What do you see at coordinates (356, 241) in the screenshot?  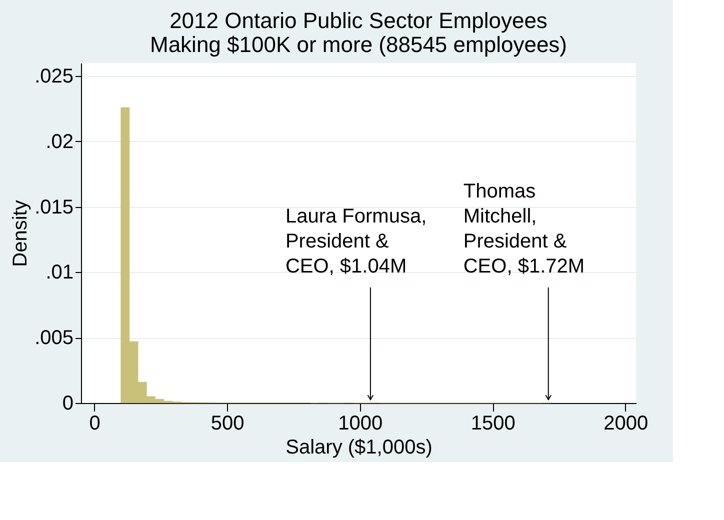 I see `annotation: Laura Formusa, President & CEO, $1.04M` at bounding box center [356, 241].